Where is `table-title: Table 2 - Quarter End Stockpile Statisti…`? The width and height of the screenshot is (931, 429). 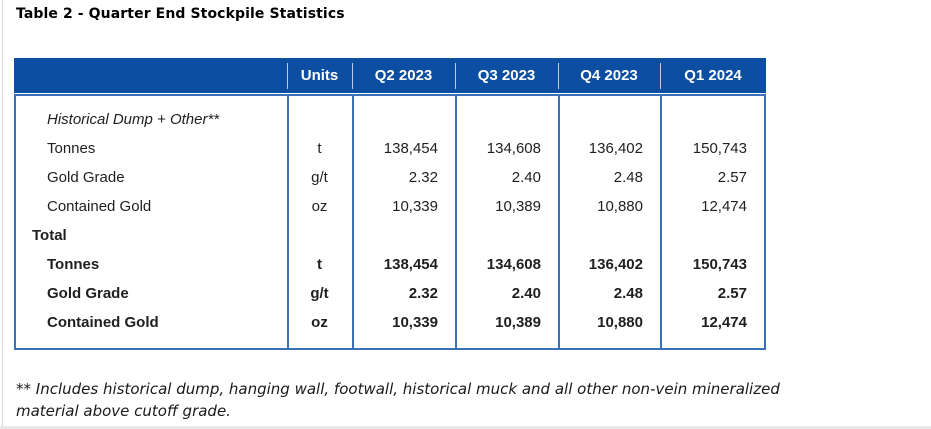 table-title: Table 2 - Quarter End Stockpile Statisti… is located at coordinates (180, 14).